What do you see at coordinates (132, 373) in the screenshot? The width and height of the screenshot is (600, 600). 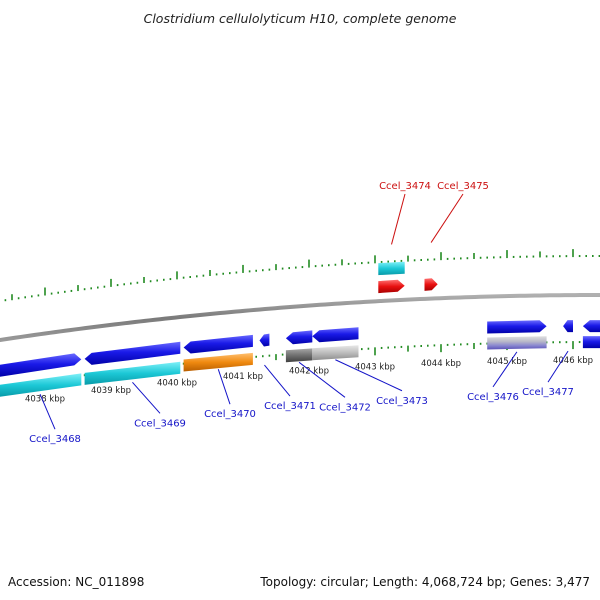 I see `gene-ccel-3469-track` at bounding box center [132, 373].